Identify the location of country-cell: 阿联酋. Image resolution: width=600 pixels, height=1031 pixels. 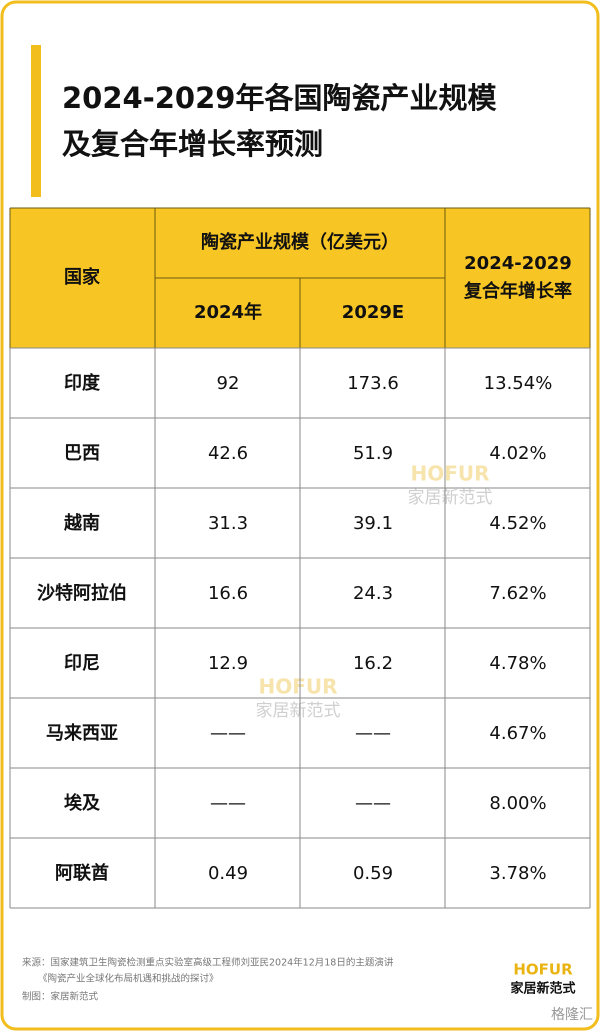
(82, 873).